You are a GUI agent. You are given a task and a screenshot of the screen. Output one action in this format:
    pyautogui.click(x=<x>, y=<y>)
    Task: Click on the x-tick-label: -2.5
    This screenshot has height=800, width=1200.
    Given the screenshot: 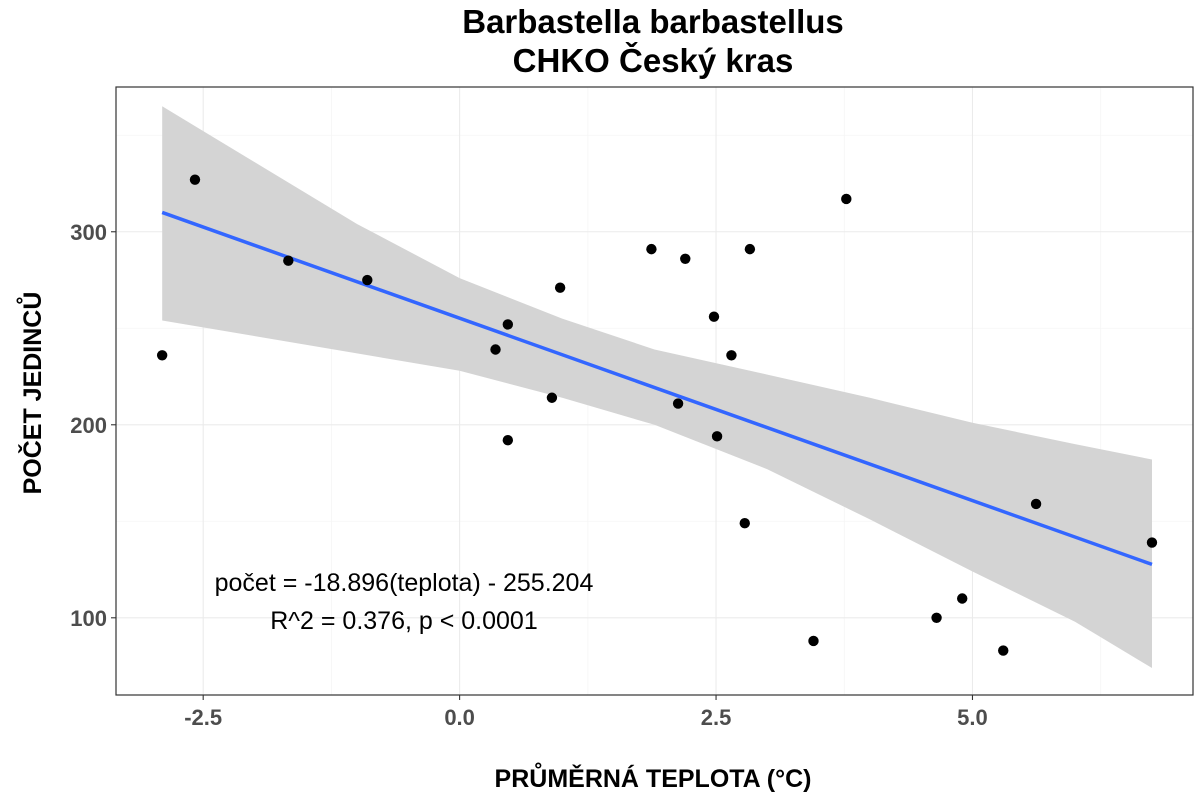 What is the action you would take?
    pyautogui.click(x=203, y=717)
    